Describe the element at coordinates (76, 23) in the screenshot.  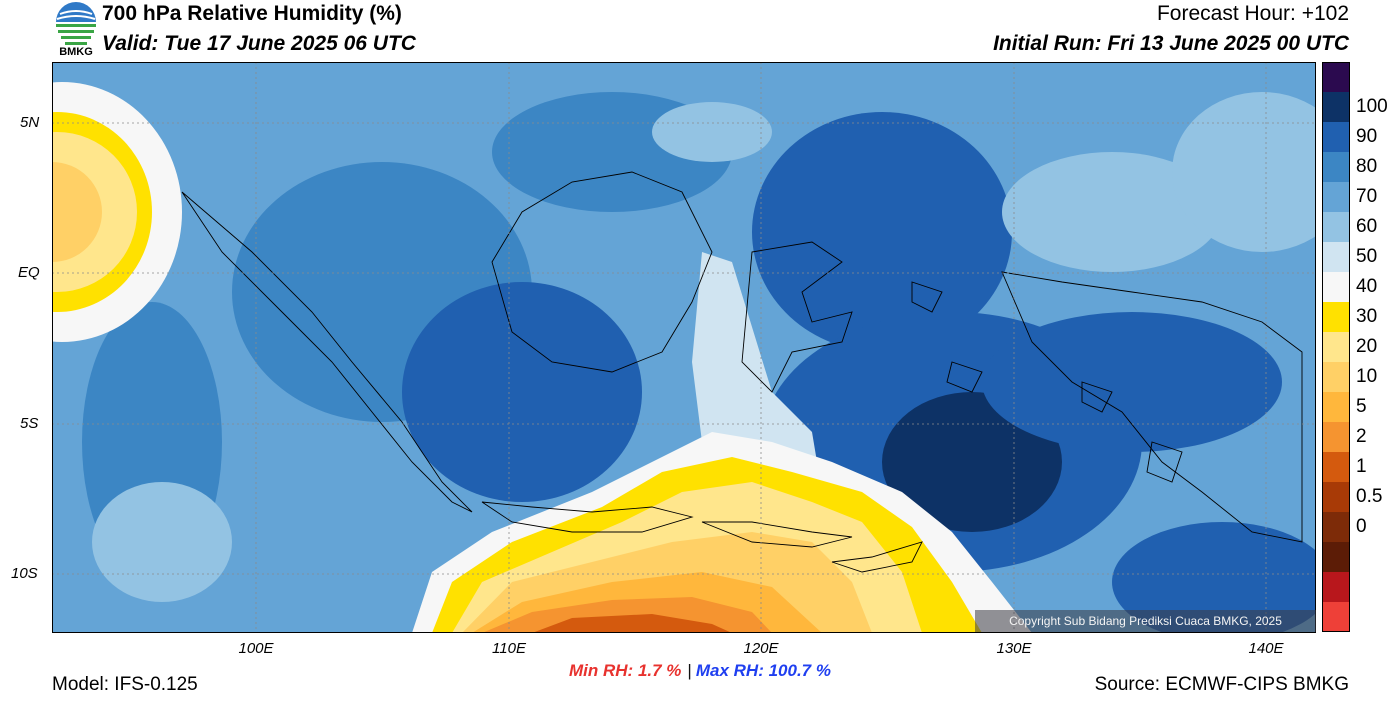
I see `bmkg-emblem-icon` at that location.